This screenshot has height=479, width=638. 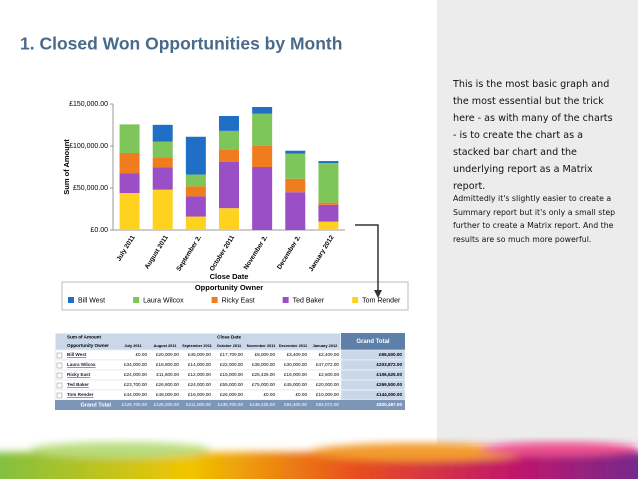 What do you see at coordinates (81, 364) in the screenshot?
I see `table-cell: Laura Wilcox` at bounding box center [81, 364].